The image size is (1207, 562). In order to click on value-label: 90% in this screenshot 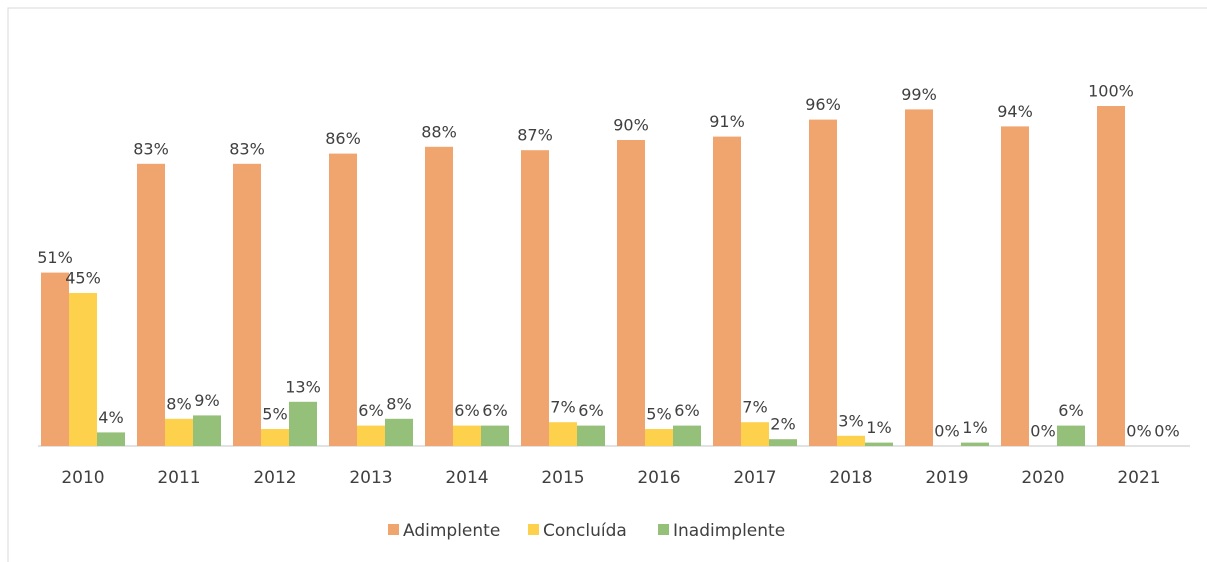, I will do `click(631, 125)`.